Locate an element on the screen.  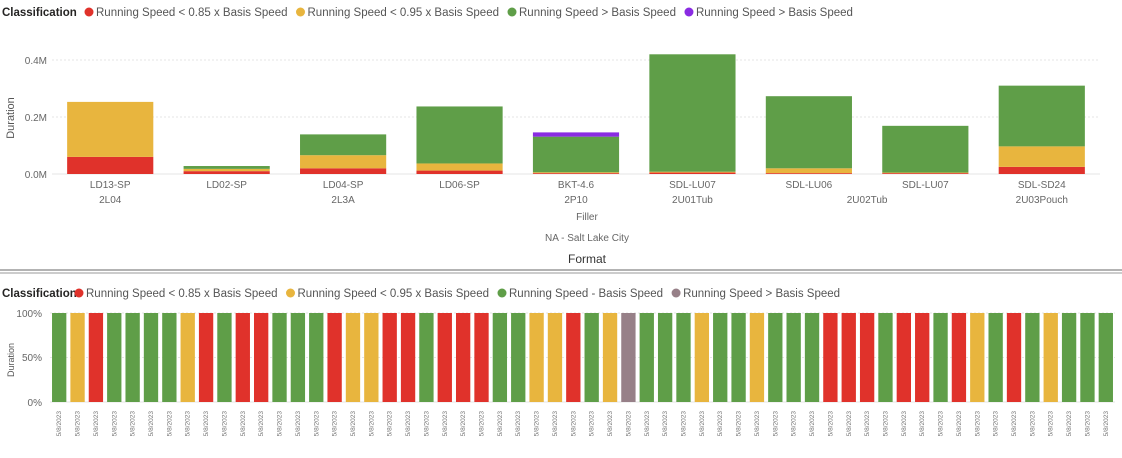
top-bar-BKT-4.6-seg3 is located at coordinates (576, 134).